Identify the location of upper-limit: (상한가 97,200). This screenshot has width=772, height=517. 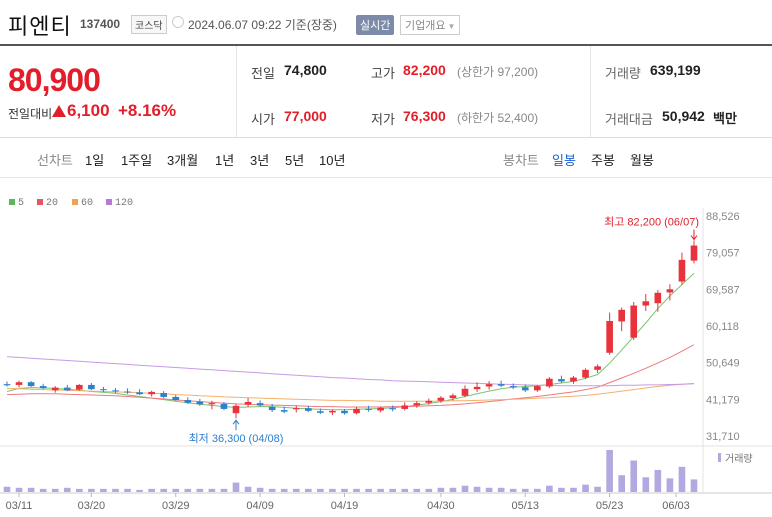
(498, 72).